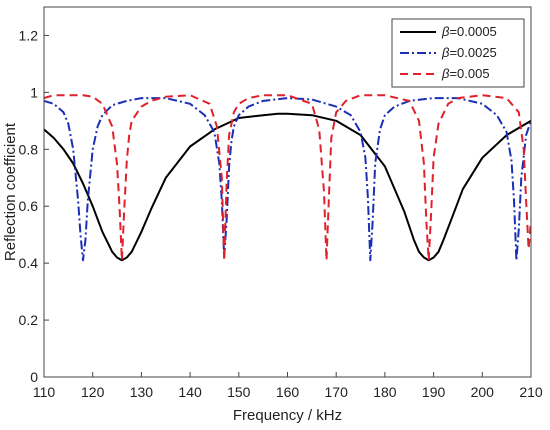  What do you see at coordinates (190, 392) in the screenshot?
I see `x-tick-label: 140` at bounding box center [190, 392].